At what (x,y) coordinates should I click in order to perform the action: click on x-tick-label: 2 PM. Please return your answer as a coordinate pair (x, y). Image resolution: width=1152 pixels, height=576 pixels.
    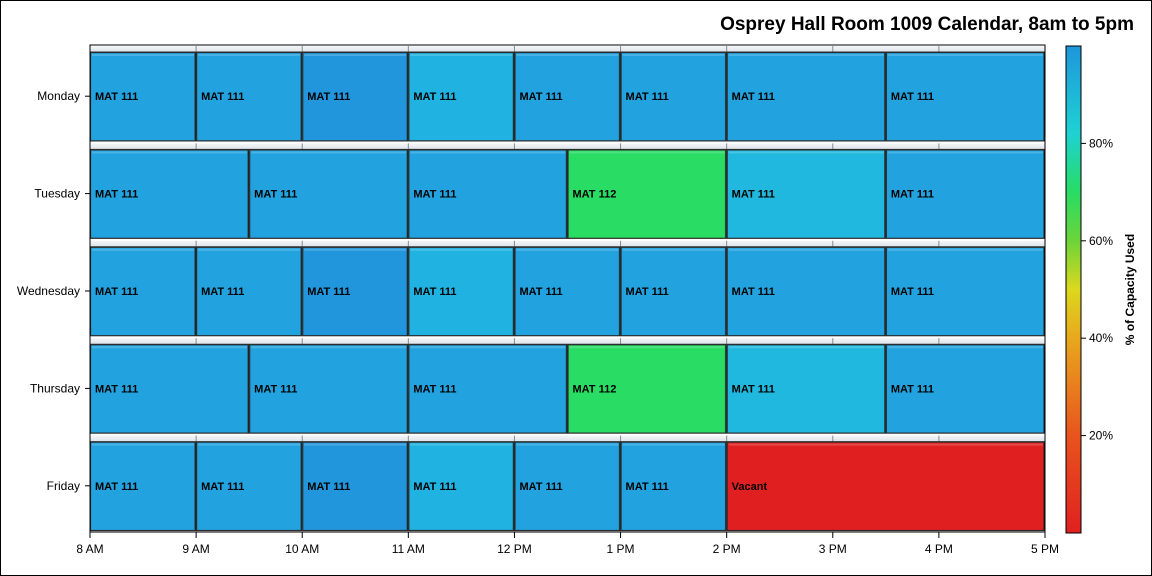
    Looking at the image, I should click on (727, 549).